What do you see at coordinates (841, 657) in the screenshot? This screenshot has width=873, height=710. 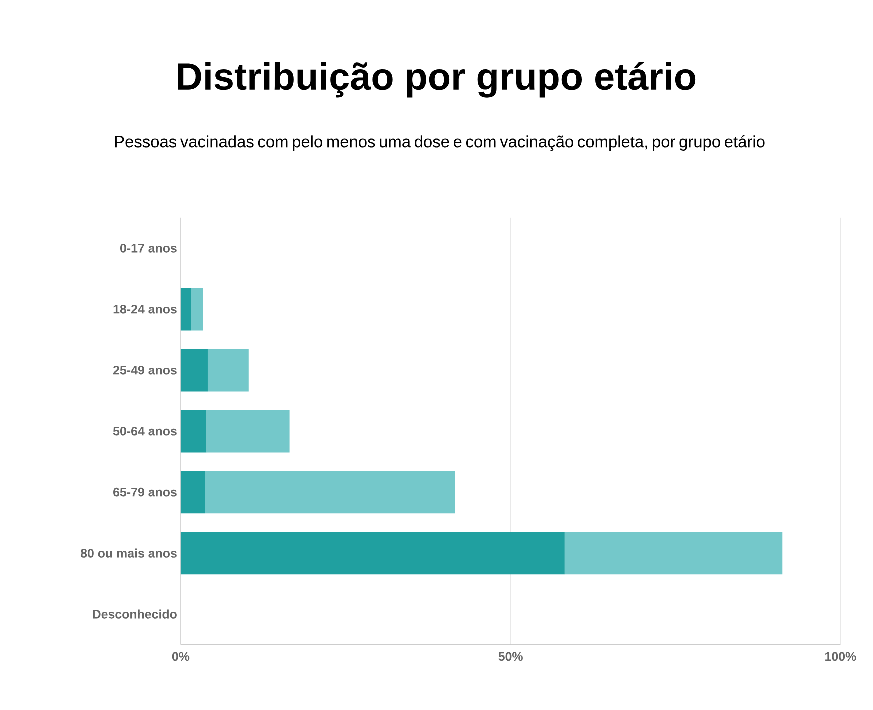 I see `x-tick-label: 100%` at bounding box center [841, 657].